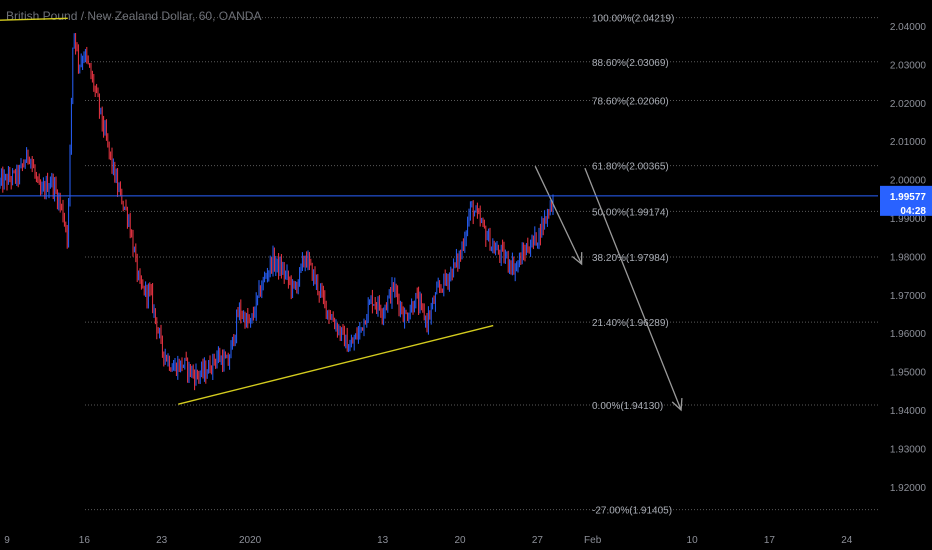 The width and height of the screenshot is (932, 550). Describe the element at coordinates (250, 540) in the screenshot. I see `time-tick-label: 2020` at that location.